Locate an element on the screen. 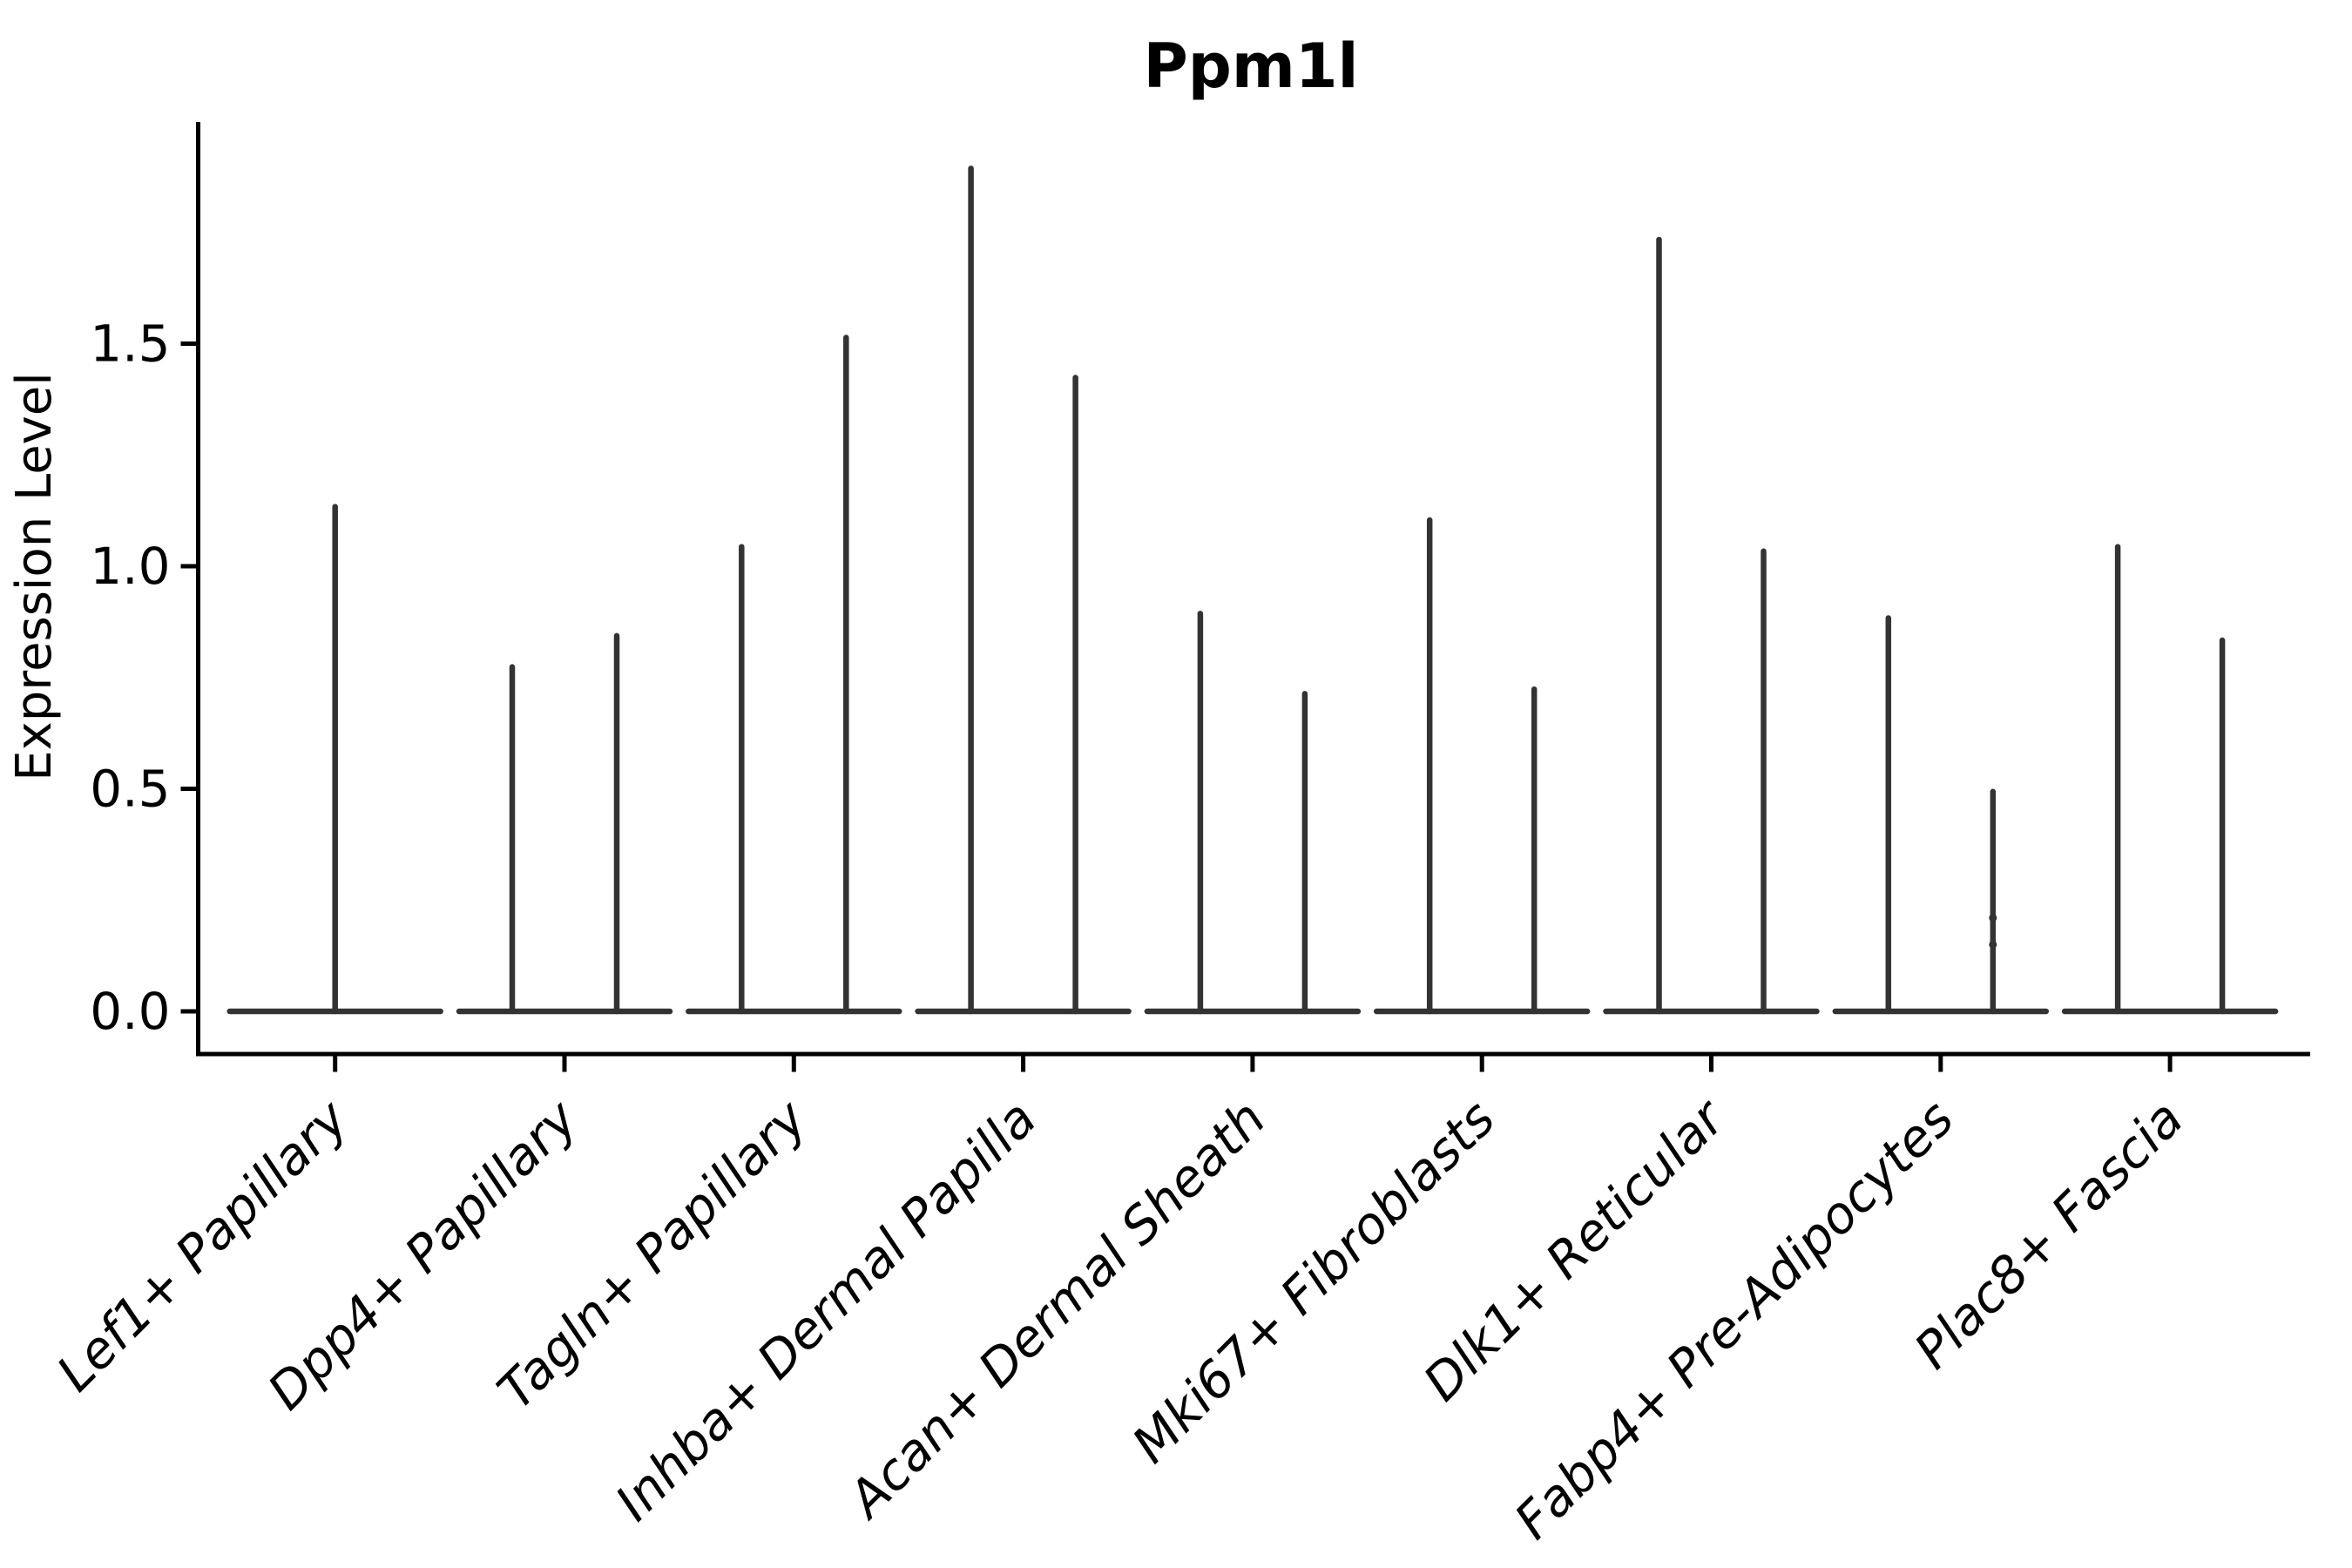 The width and height of the screenshot is (2352, 1568). x-tick-label: Inhba+ Dermal Papilla is located at coordinates (825, 1310).